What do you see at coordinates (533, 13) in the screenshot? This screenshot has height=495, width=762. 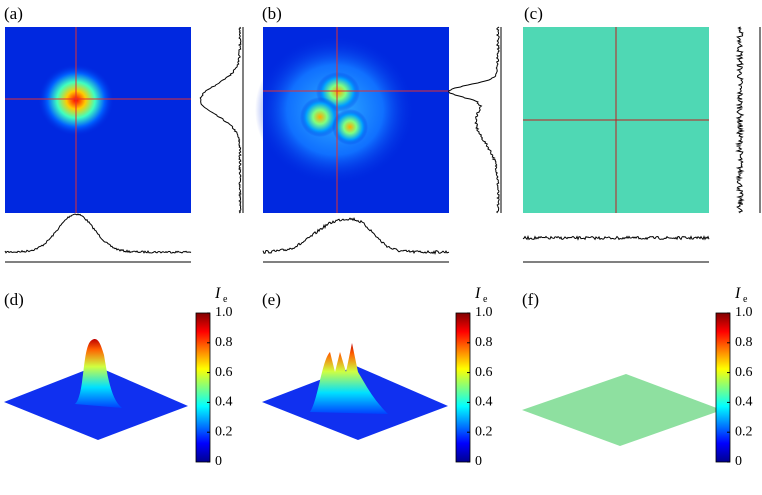 I see `panel-label: (c)` at bounding box center [533, 13].